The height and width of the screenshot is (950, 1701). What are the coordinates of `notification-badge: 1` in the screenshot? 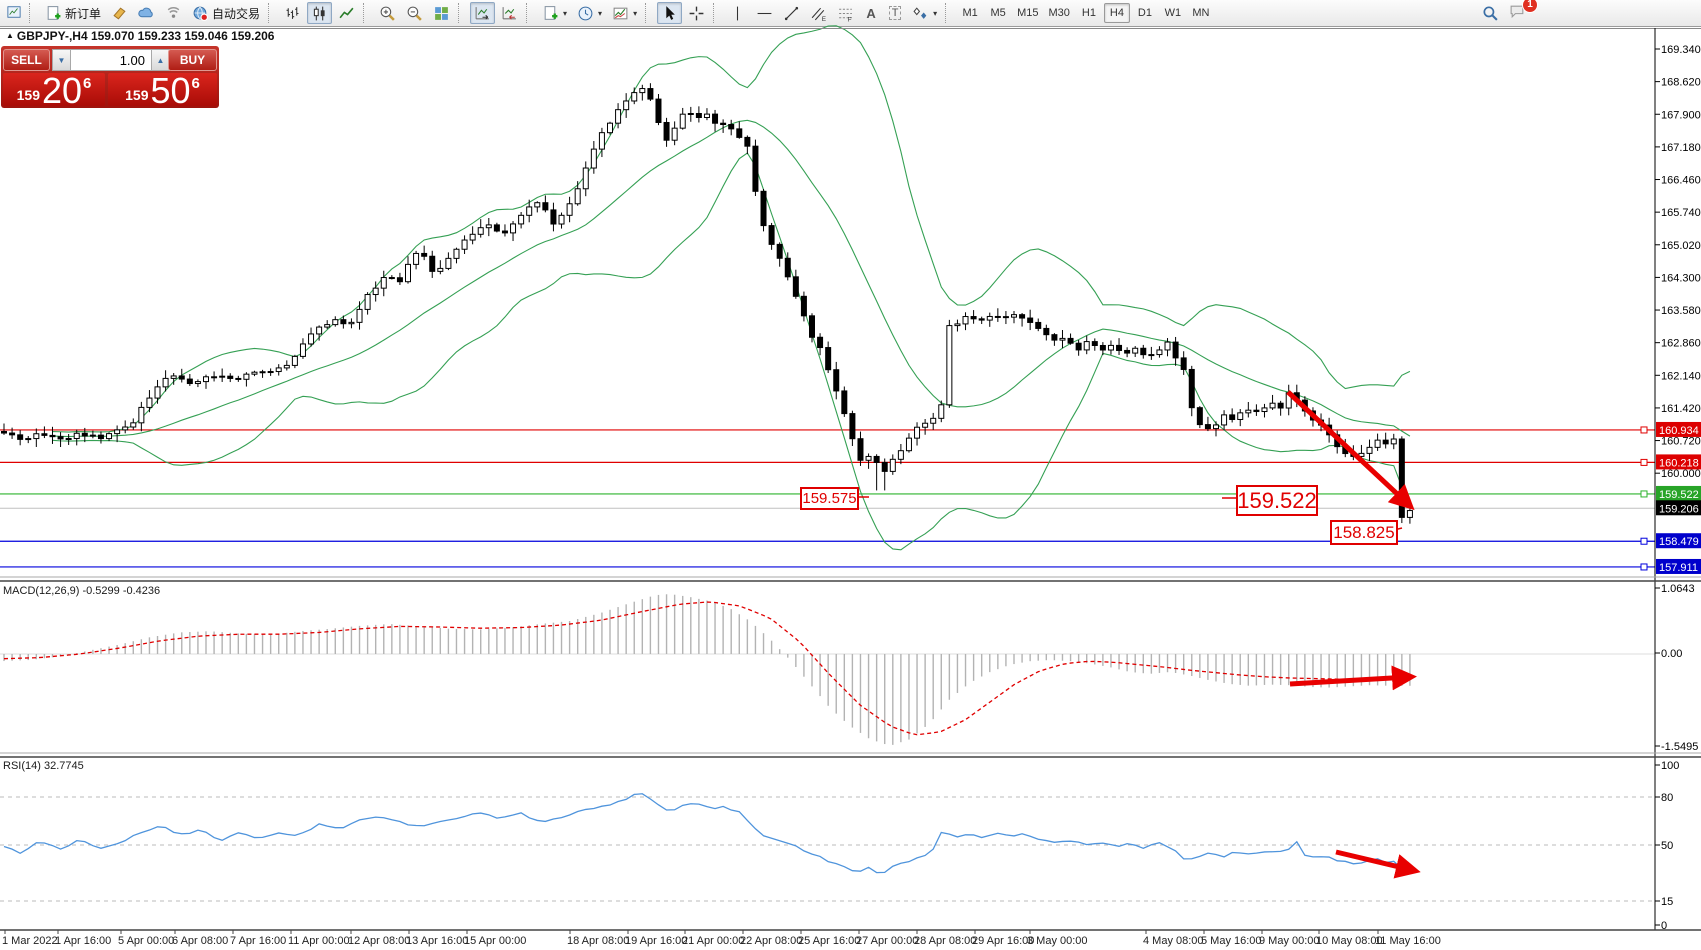 It's located at (1530, 6).